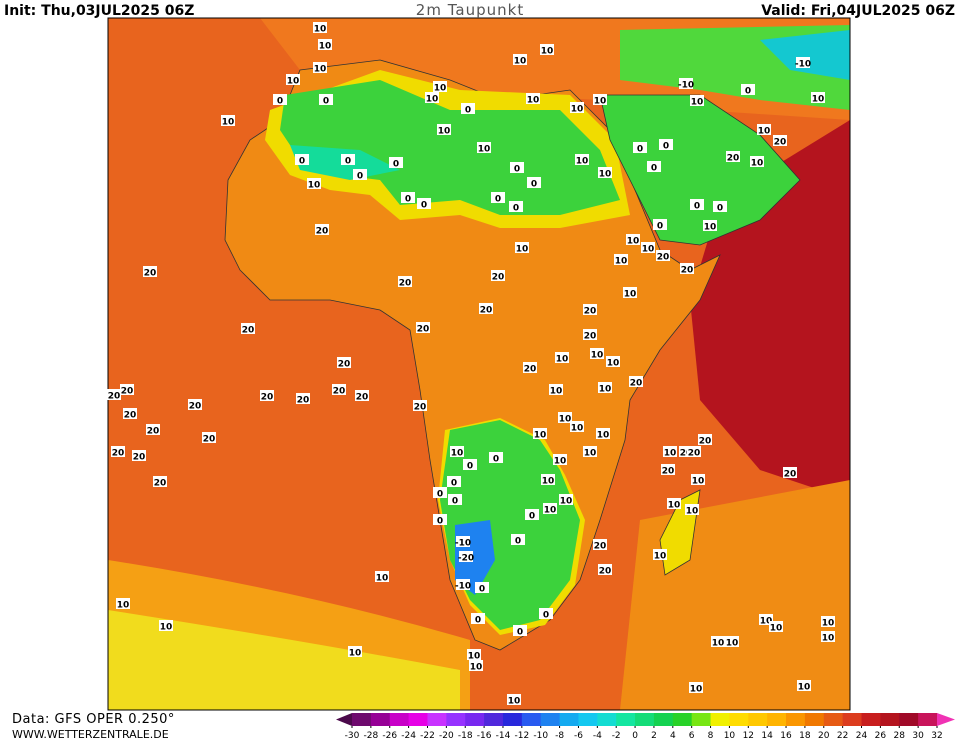 This screenshot has height=741, width=959. What do you see at coordinates (484, 736) in the screenshot?
I see `colorbar-tick-label: -16` at bounding box center [484, 736].